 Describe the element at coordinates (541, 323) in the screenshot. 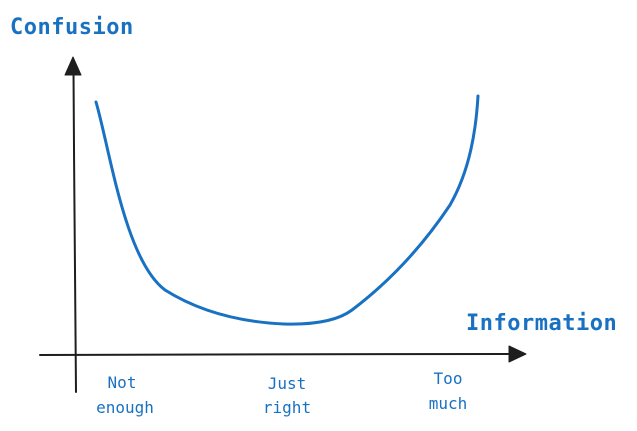

I see `x-axis-title: Information` at that location.